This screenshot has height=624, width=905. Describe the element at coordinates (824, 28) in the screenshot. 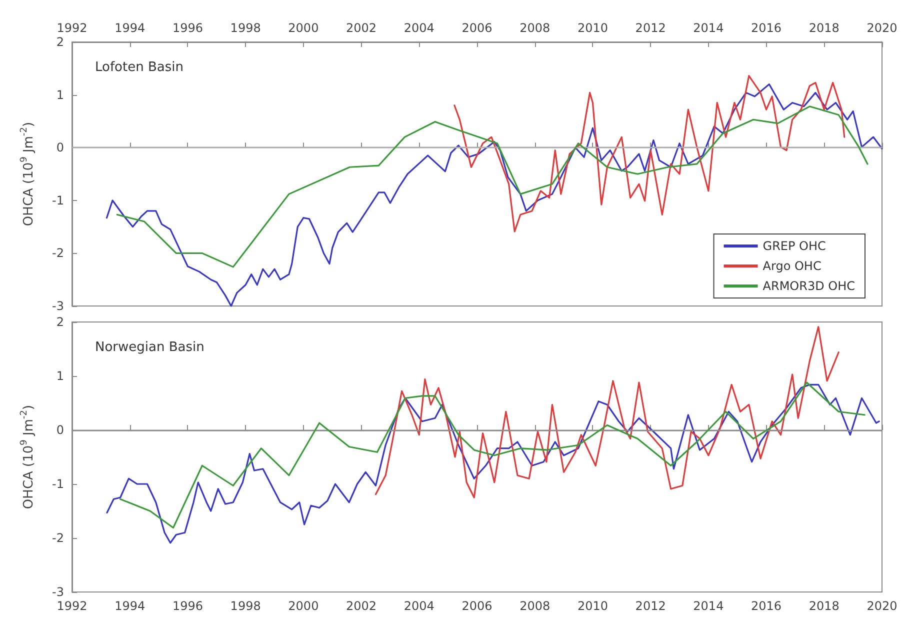

I see `x2-tick-label: 2018` at that location.